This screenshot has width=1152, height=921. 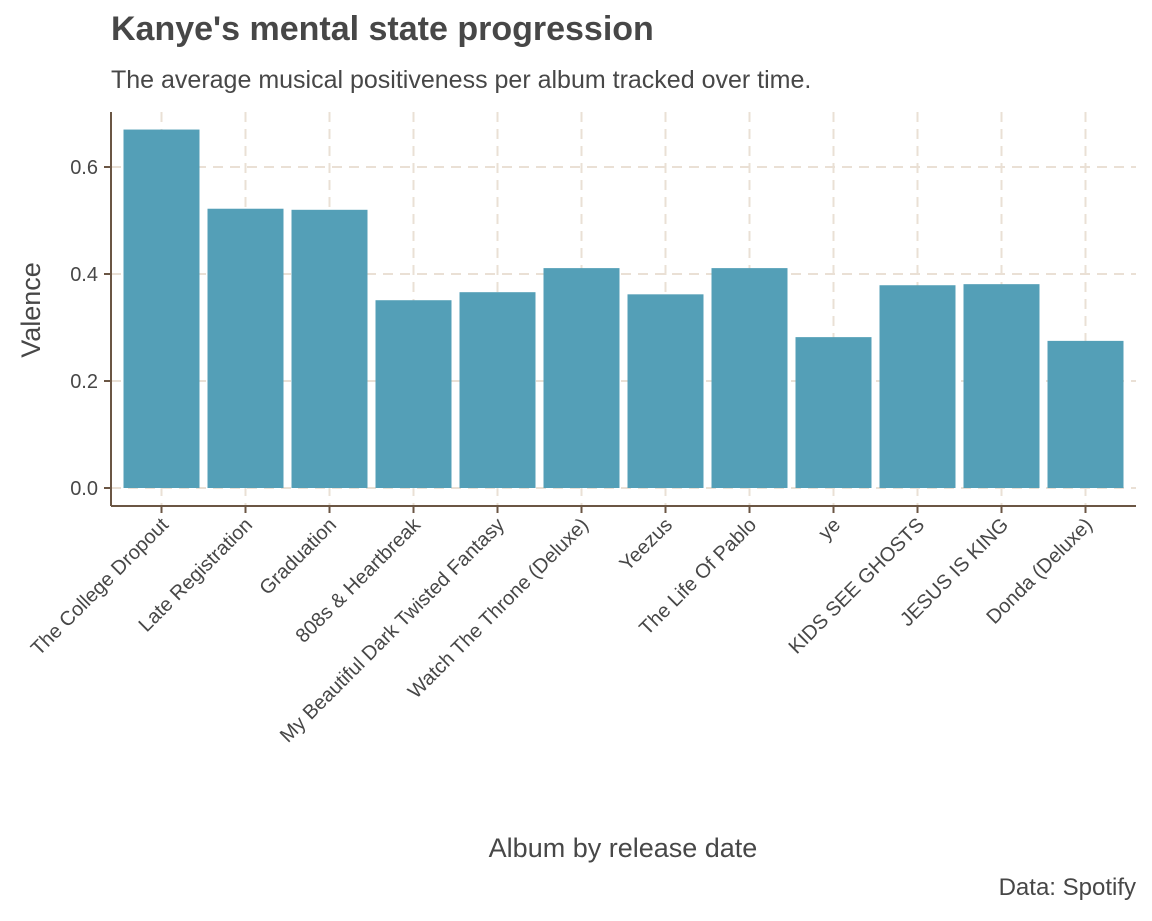 I want to click on chart-caption: Data: Spotify, so click(x=1067, y=887).